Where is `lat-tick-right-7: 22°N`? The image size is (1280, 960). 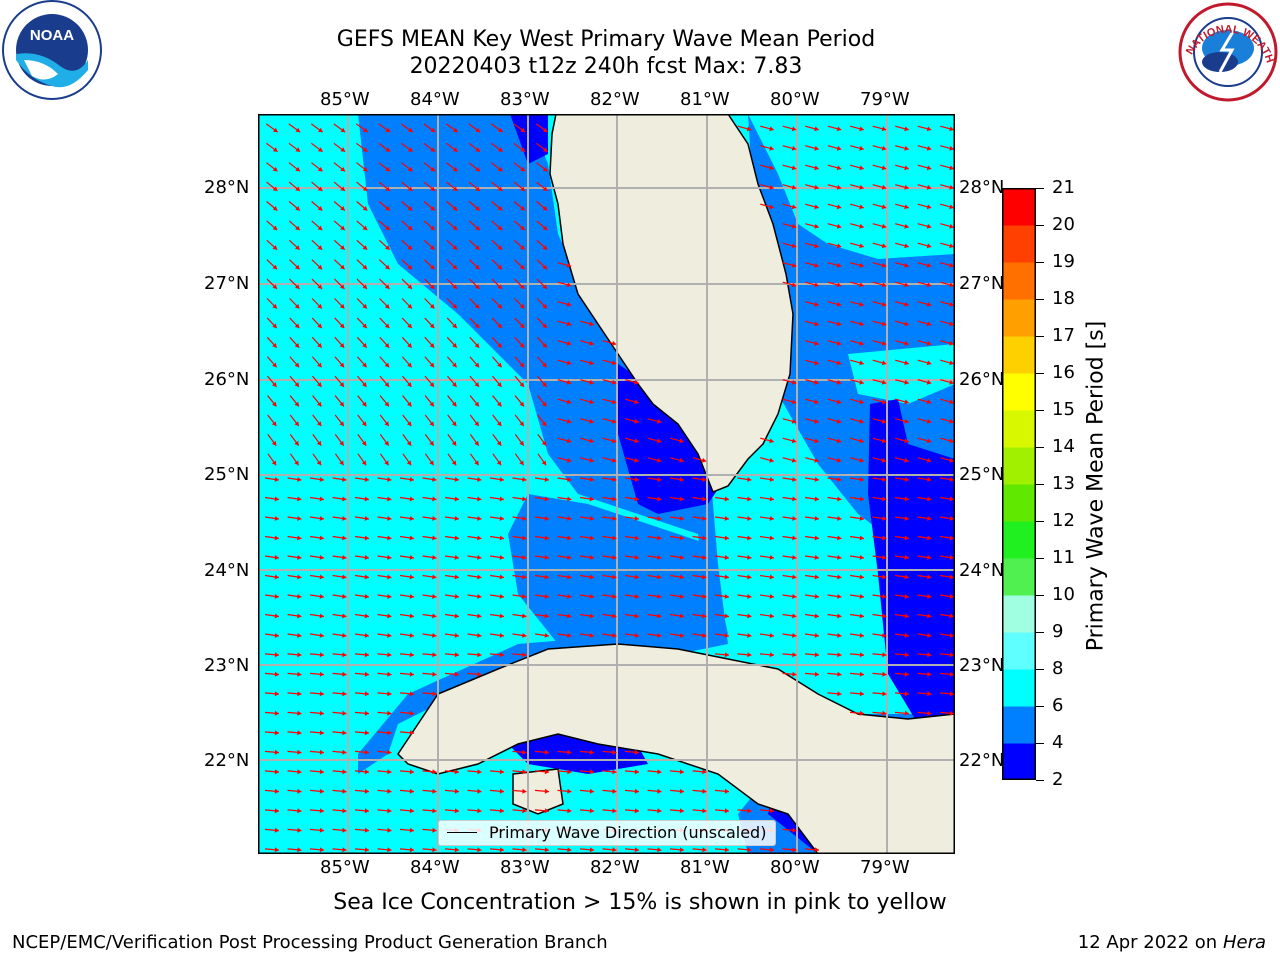
lat-tick-right-7: 22°N is located at coordinates (982, 760).